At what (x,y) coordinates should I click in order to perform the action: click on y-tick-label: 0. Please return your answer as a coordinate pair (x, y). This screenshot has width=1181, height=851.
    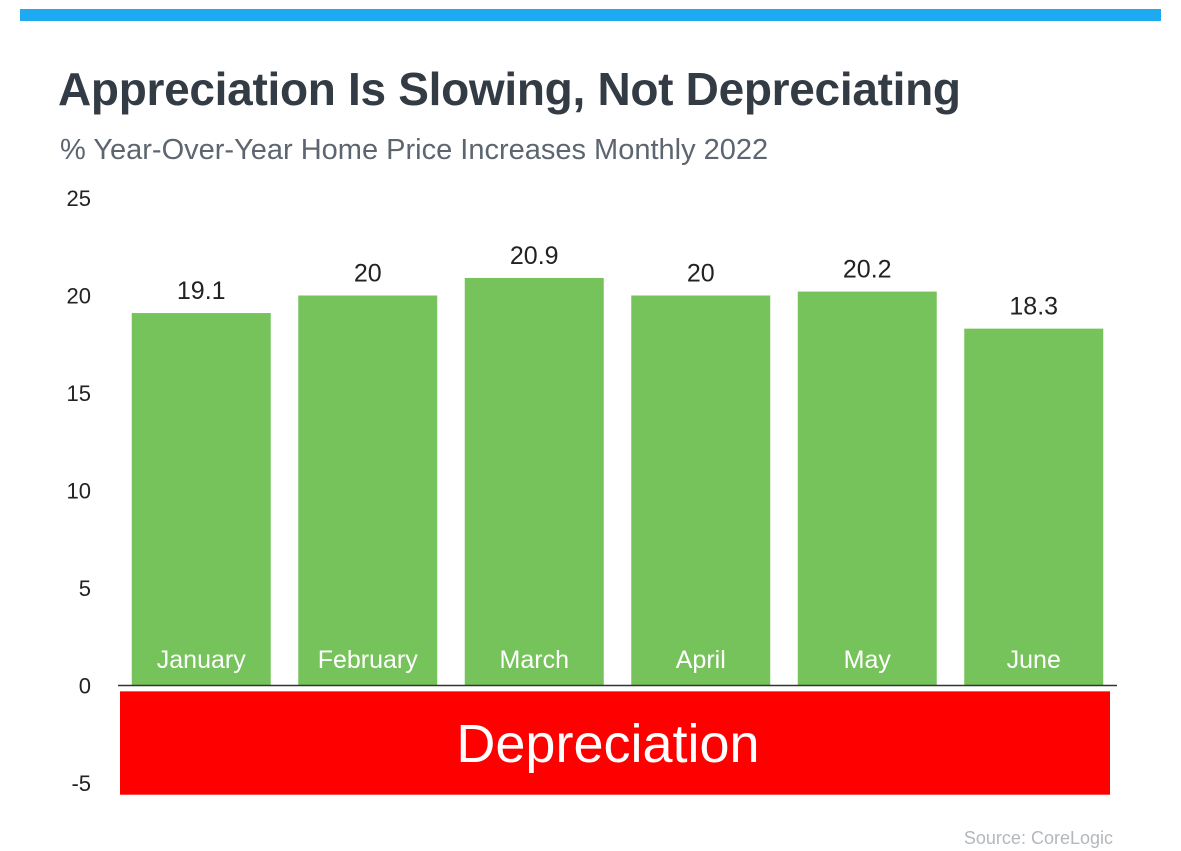
    Looking at the image, I should click on (85, 686).